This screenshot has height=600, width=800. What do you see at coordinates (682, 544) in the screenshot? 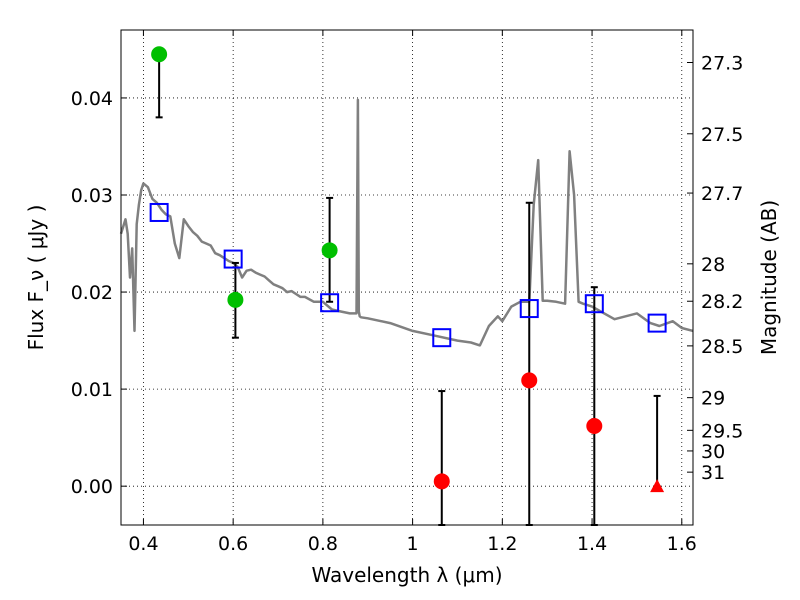
I see `x-tick-label: 1.6` at bounding box center [682, 544].